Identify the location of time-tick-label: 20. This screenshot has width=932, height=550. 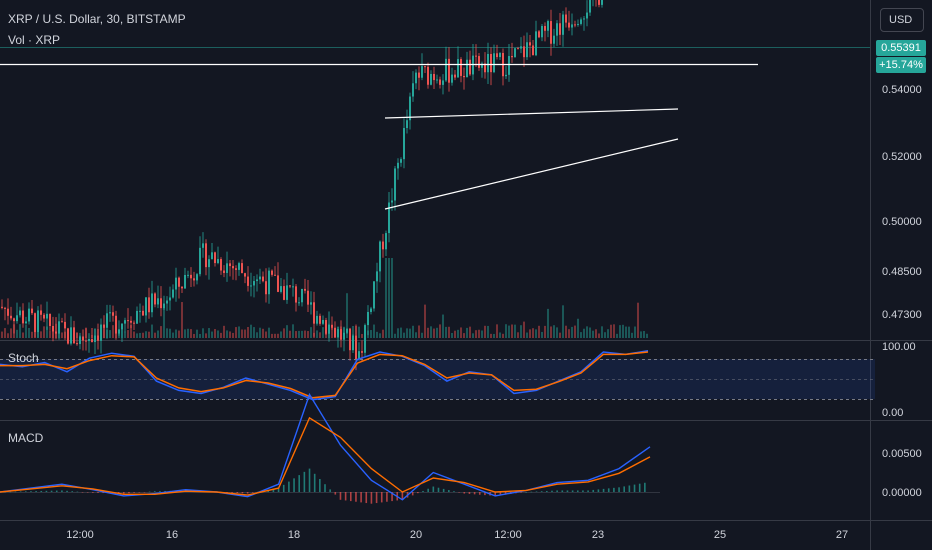
(416, 535).